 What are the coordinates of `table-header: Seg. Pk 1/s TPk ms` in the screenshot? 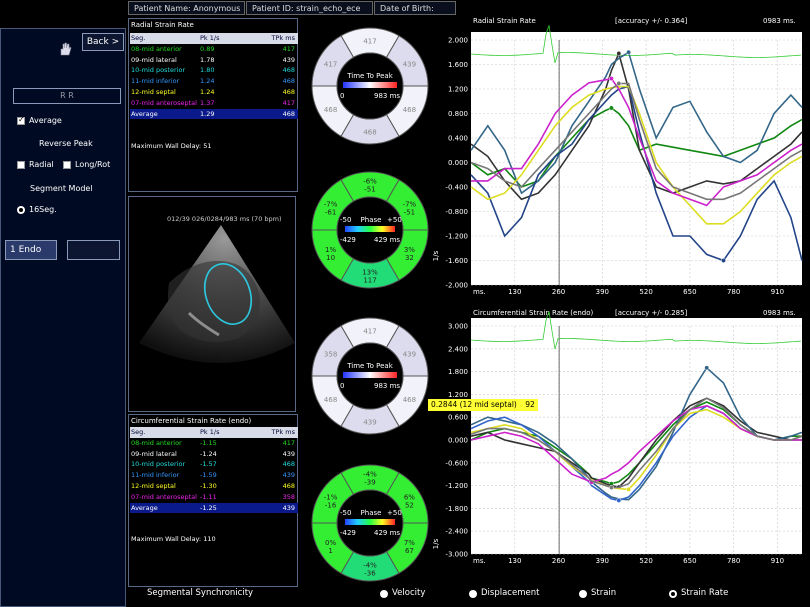 It's located at (214, 432).